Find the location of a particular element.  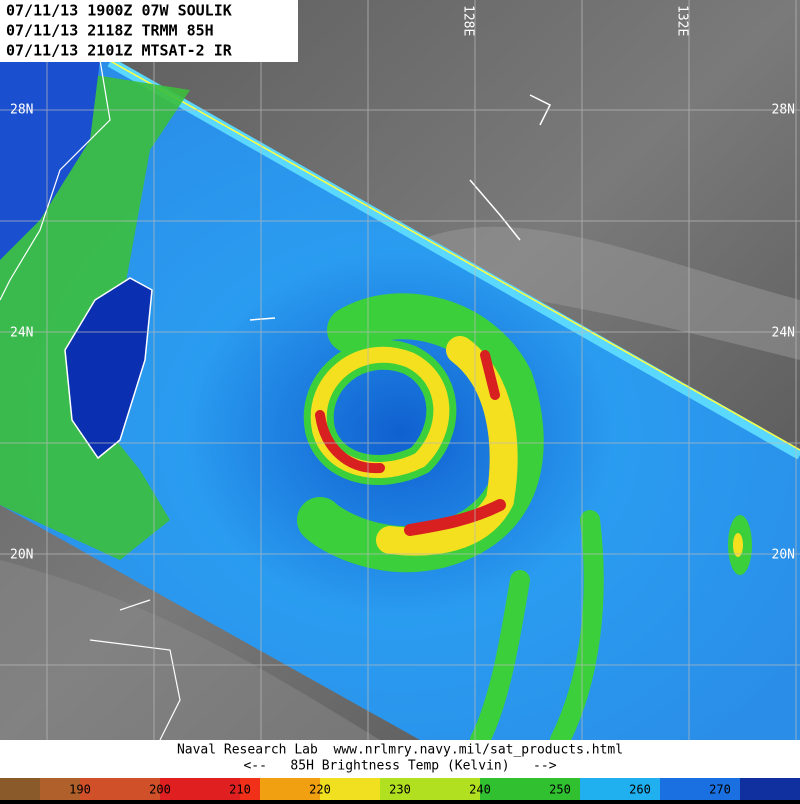

footer-box is located at coordinates (400, 759).